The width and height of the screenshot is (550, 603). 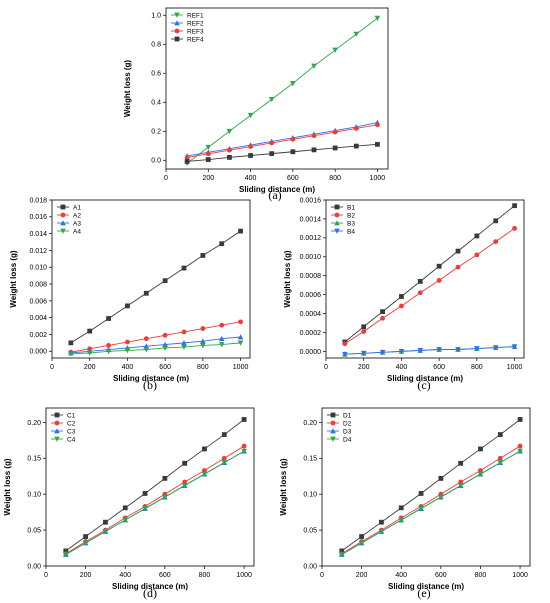 I want to click on y-tick-label: 0.0008, so click(x=311, y=276).